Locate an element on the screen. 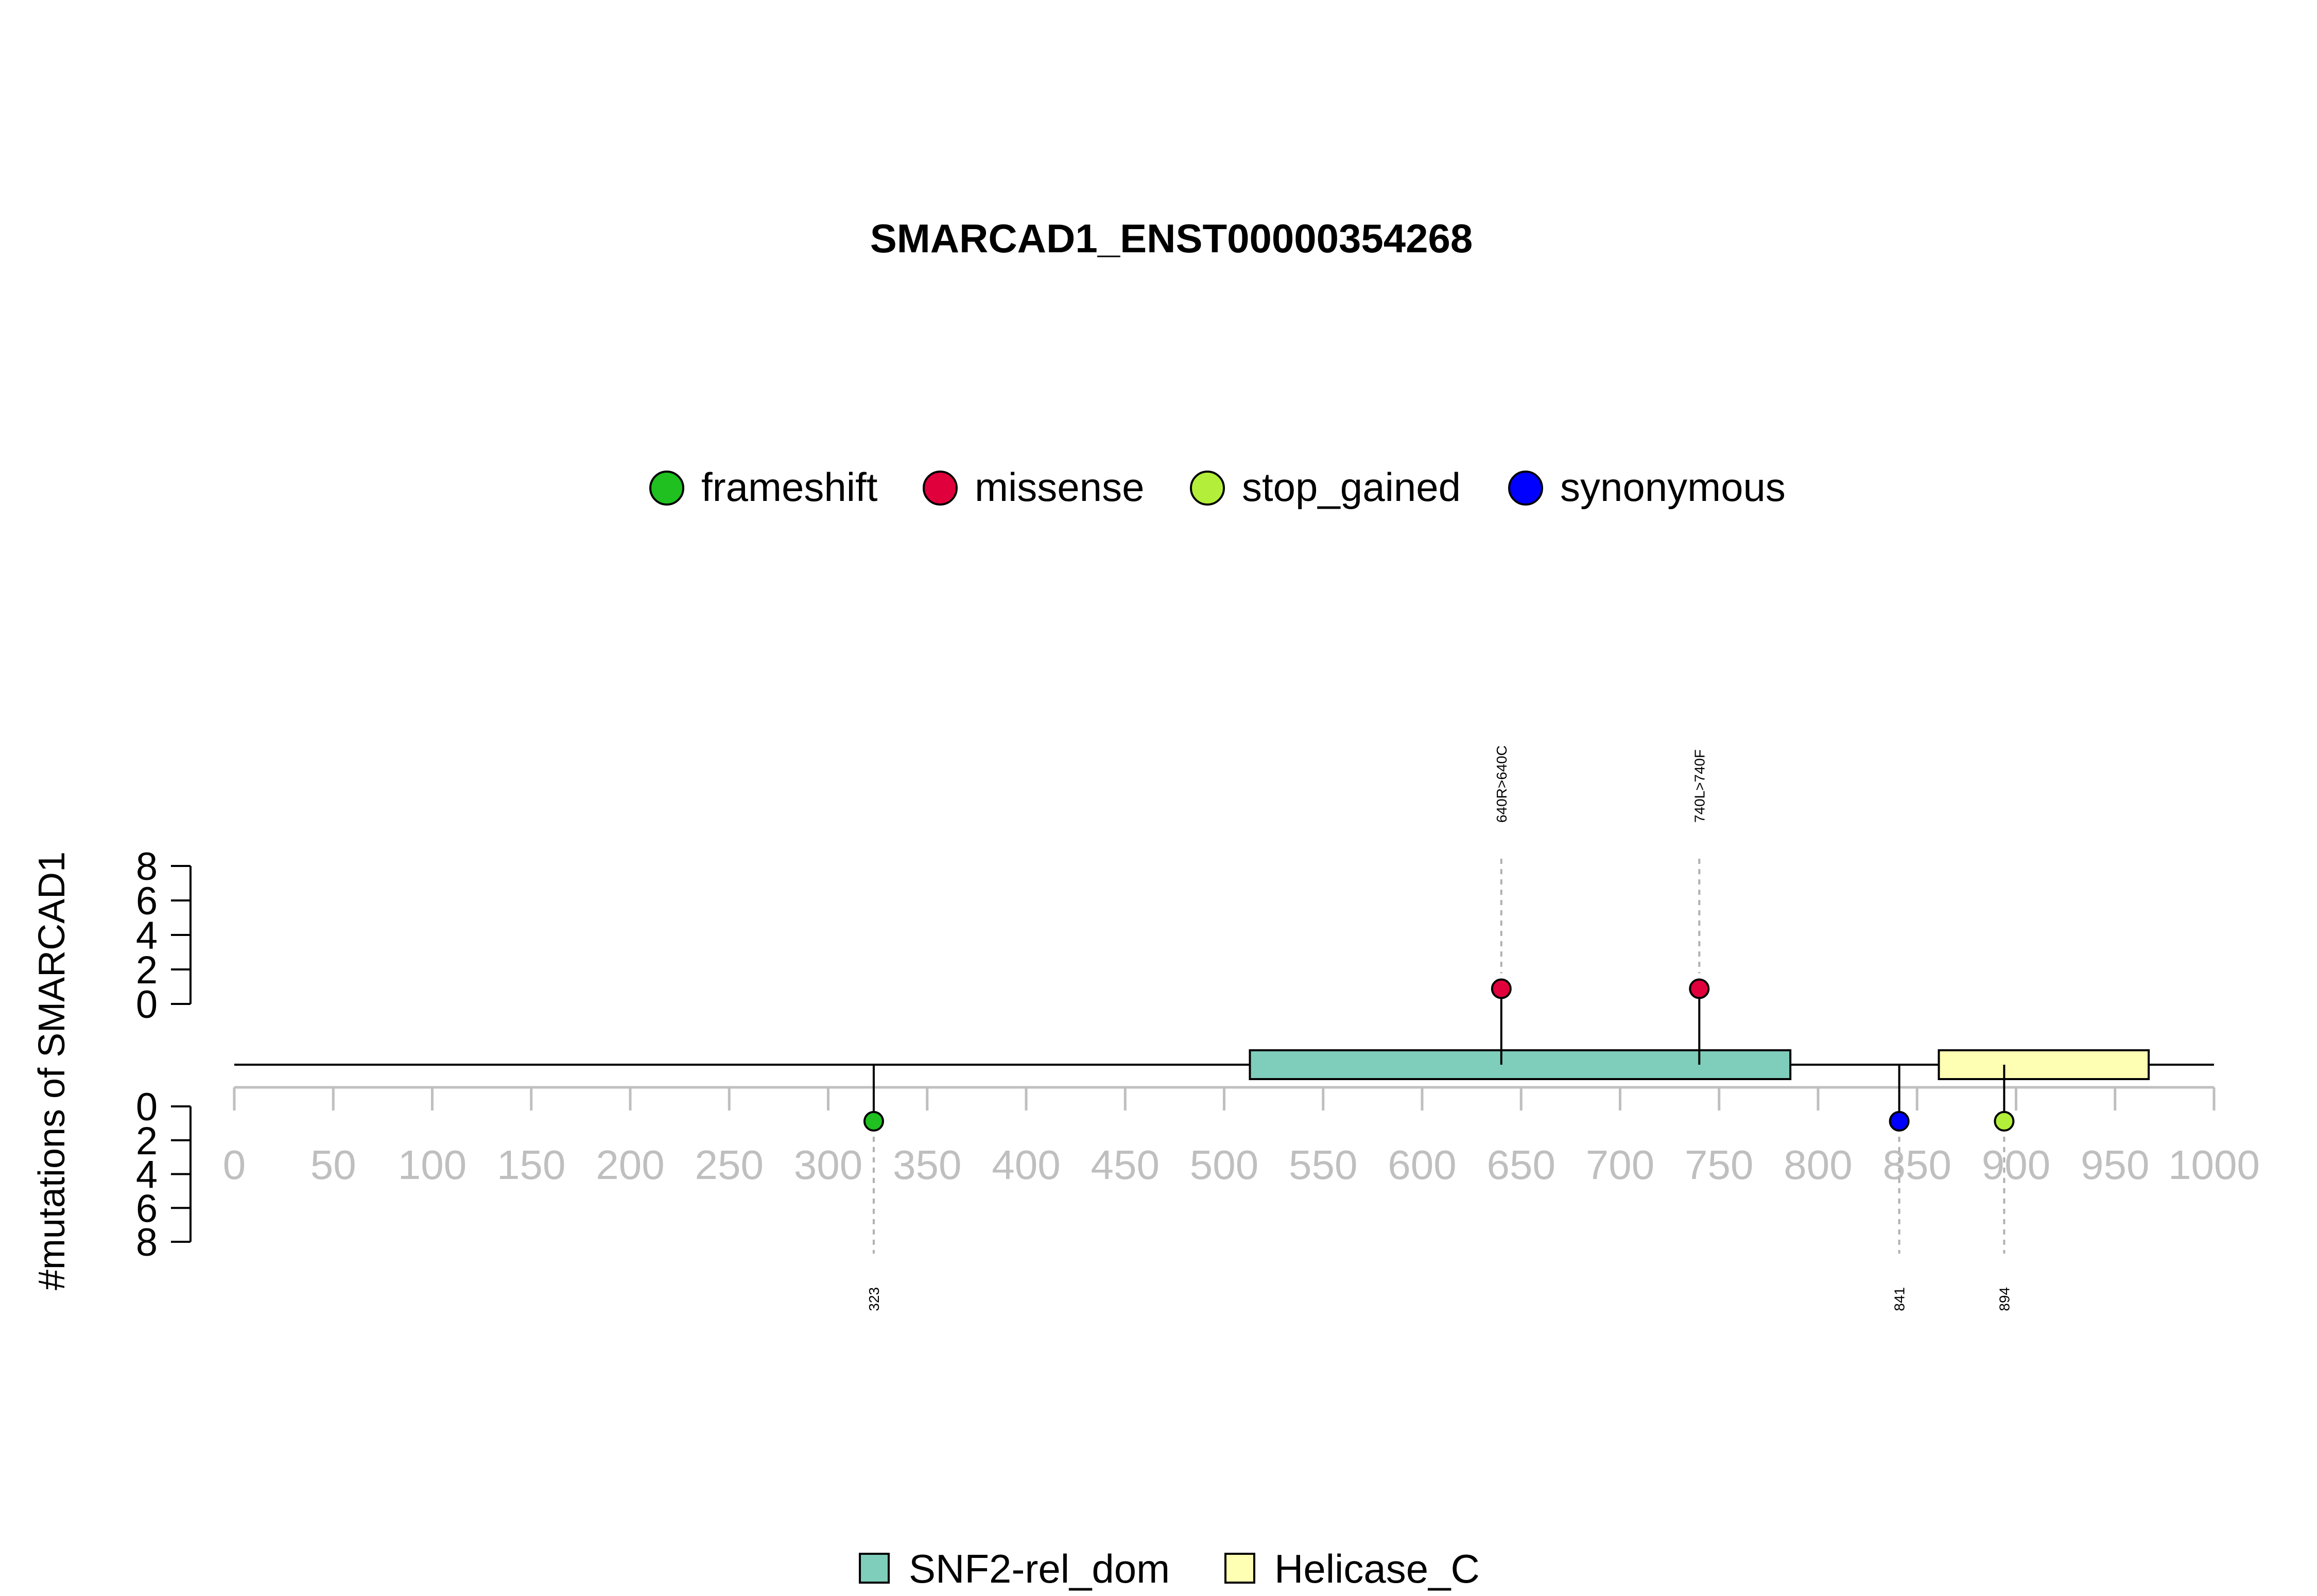  mutation-label-894: 894 is located at coordinates (2004, 1299).